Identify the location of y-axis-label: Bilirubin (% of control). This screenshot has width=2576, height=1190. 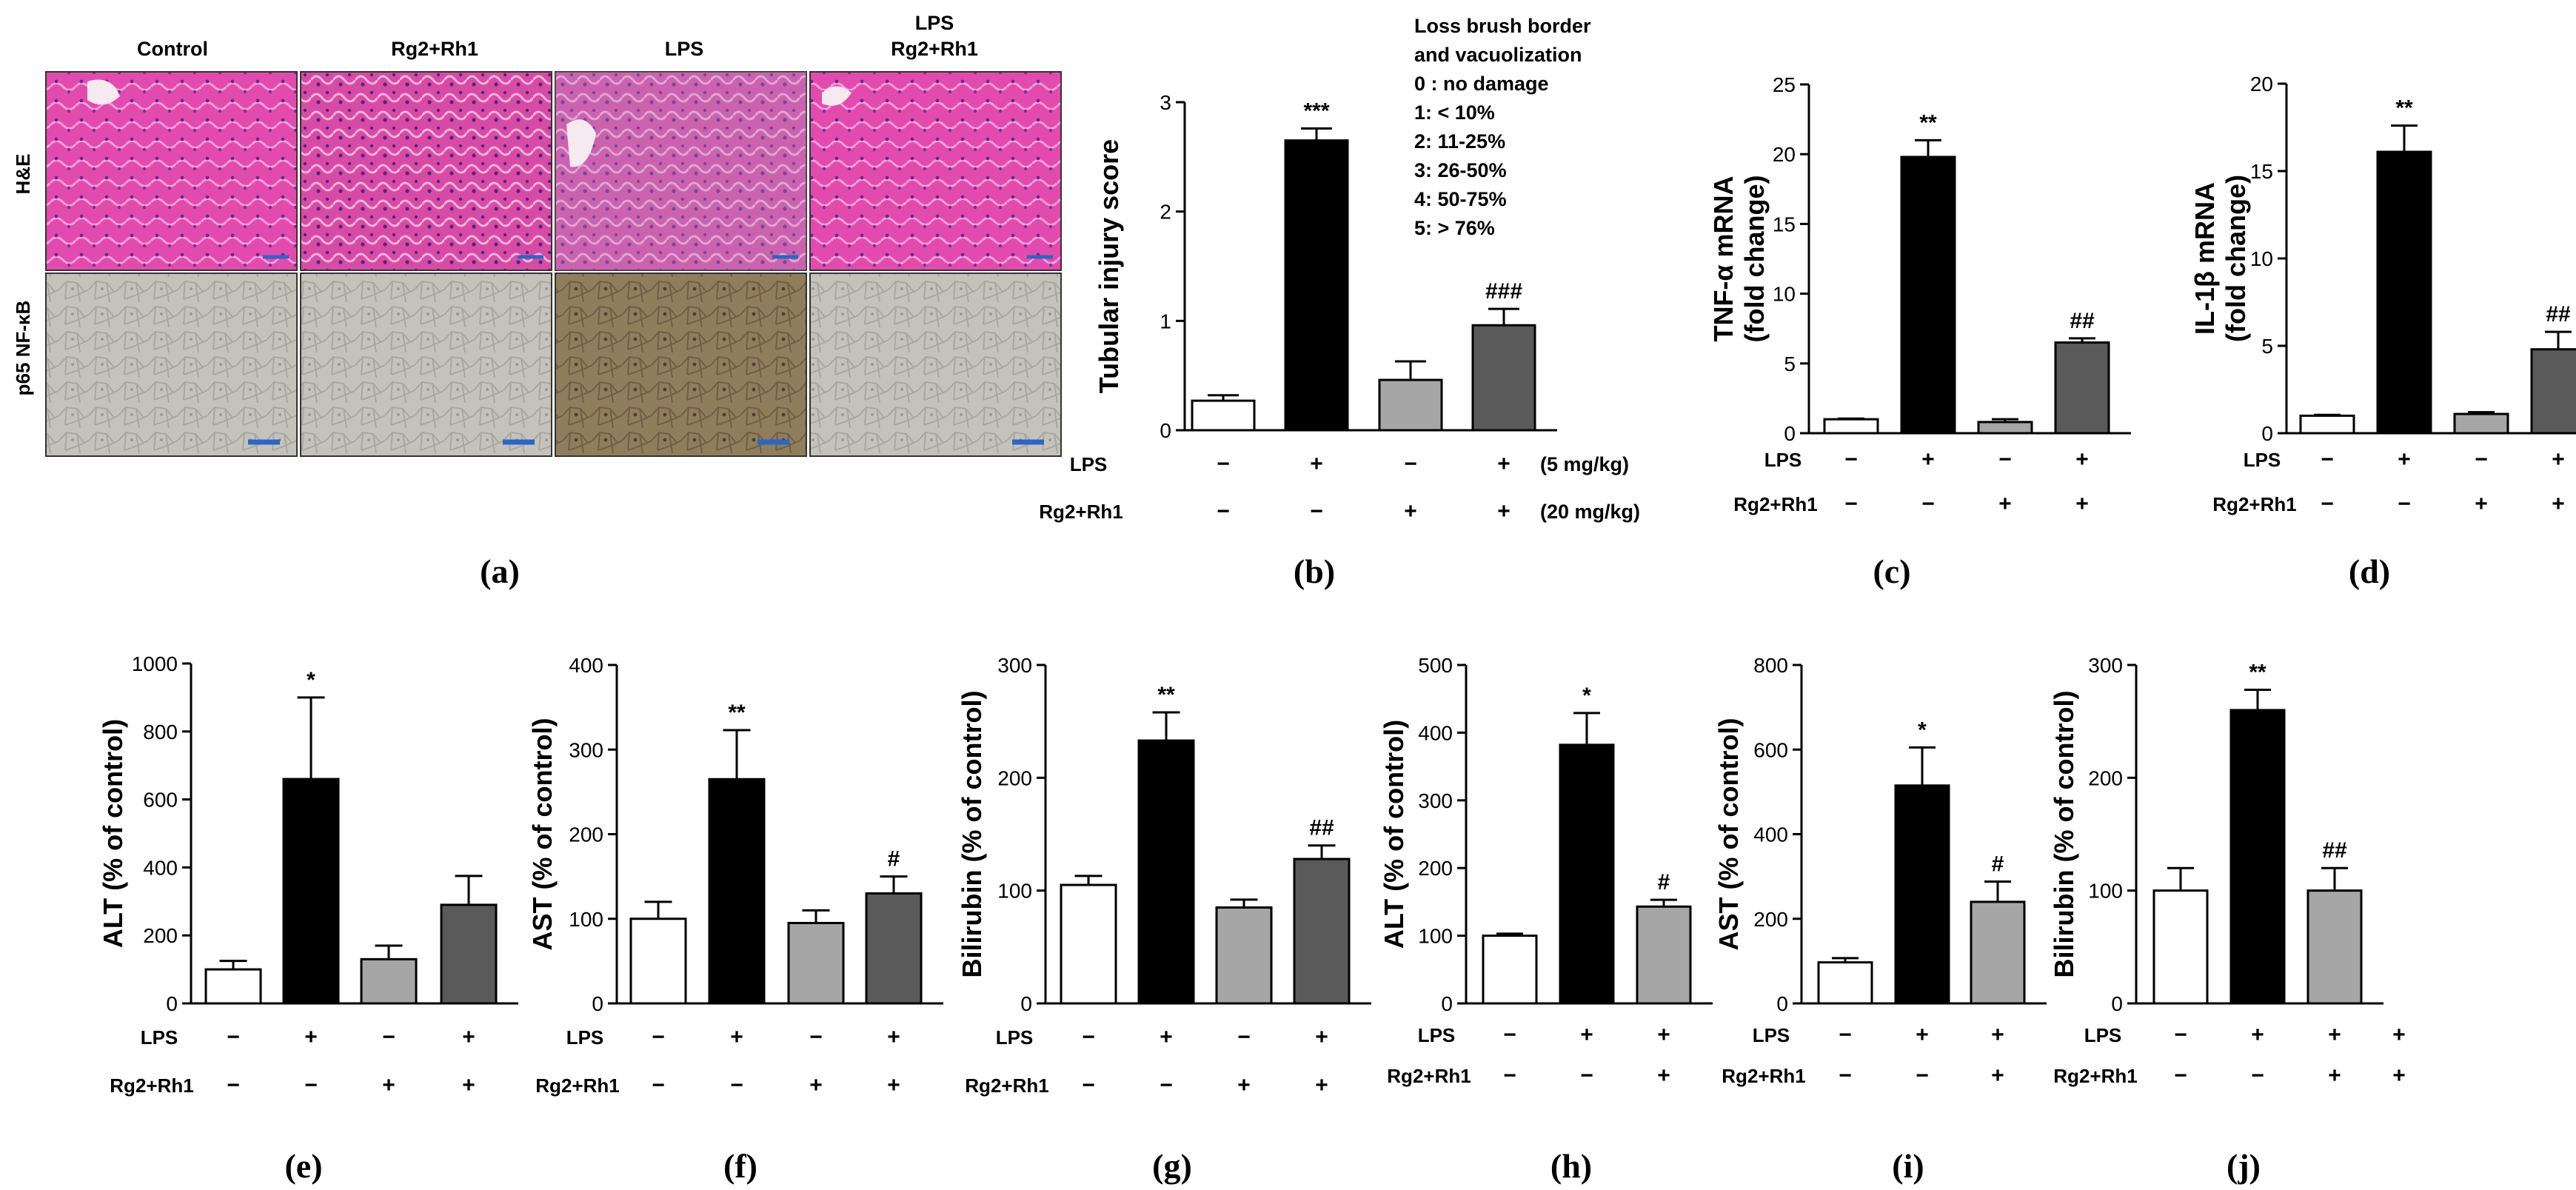
(972, 835).